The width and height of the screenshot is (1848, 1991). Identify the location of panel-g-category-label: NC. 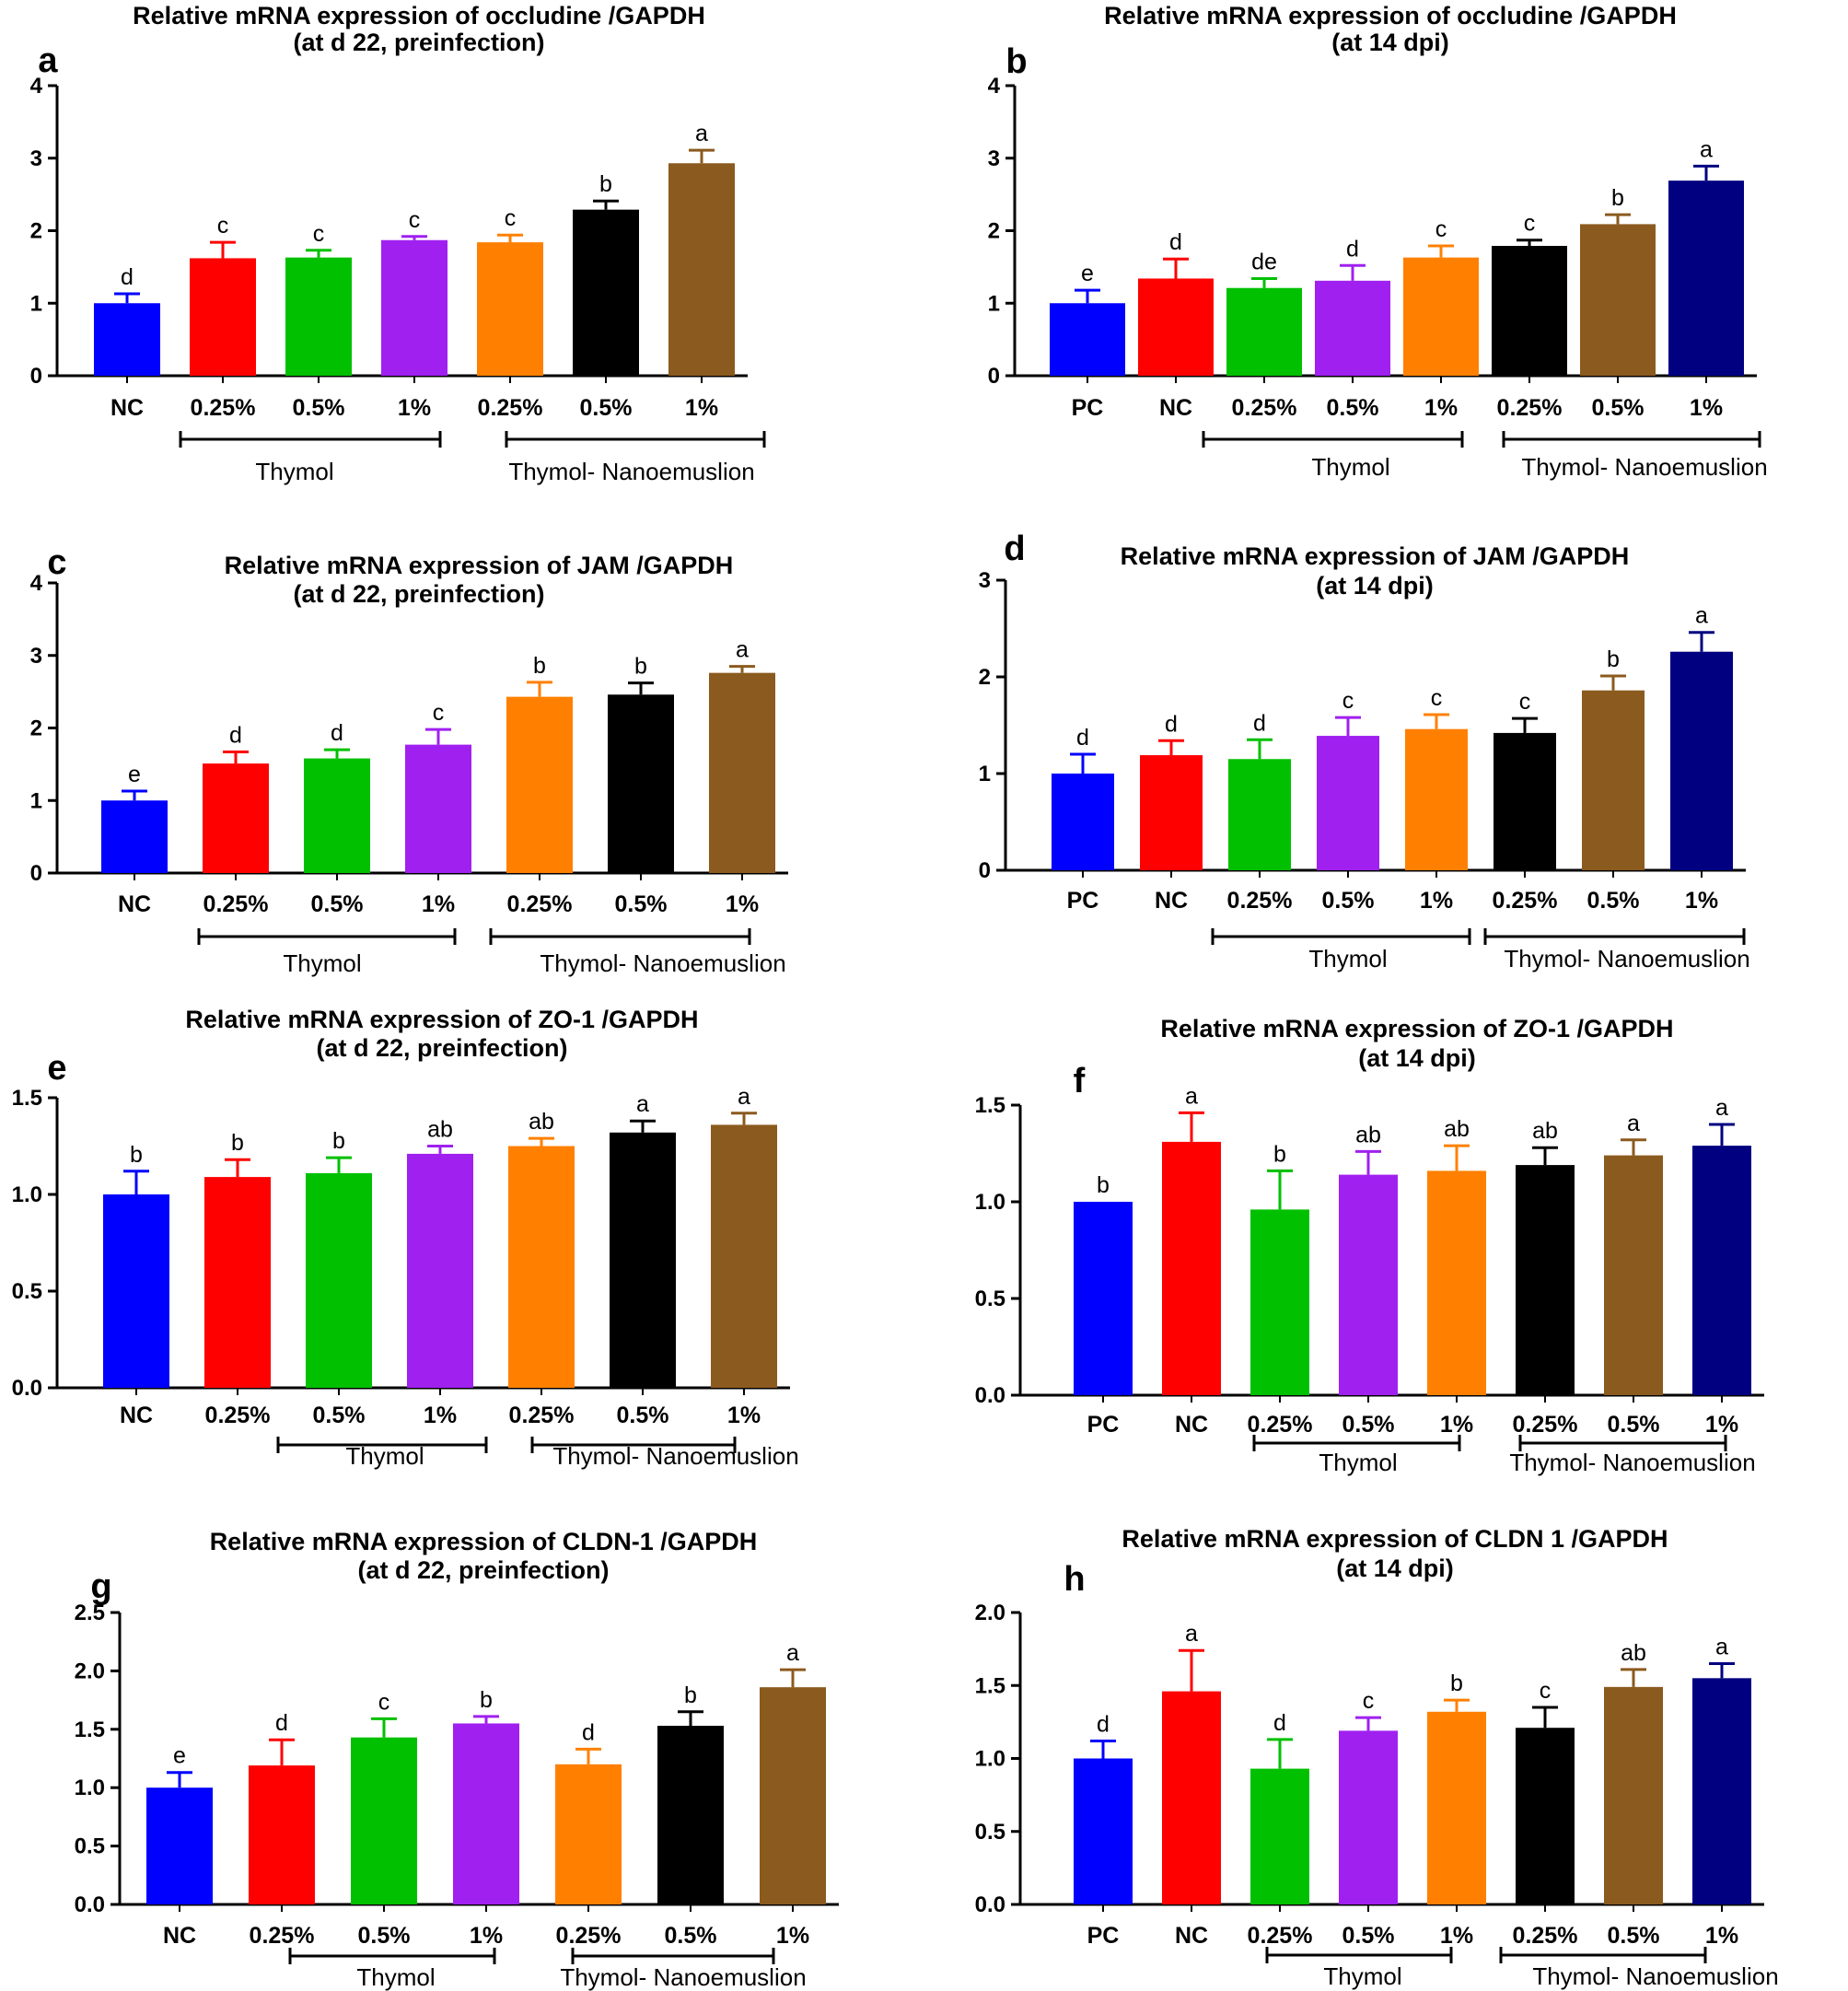
(179, 1936).